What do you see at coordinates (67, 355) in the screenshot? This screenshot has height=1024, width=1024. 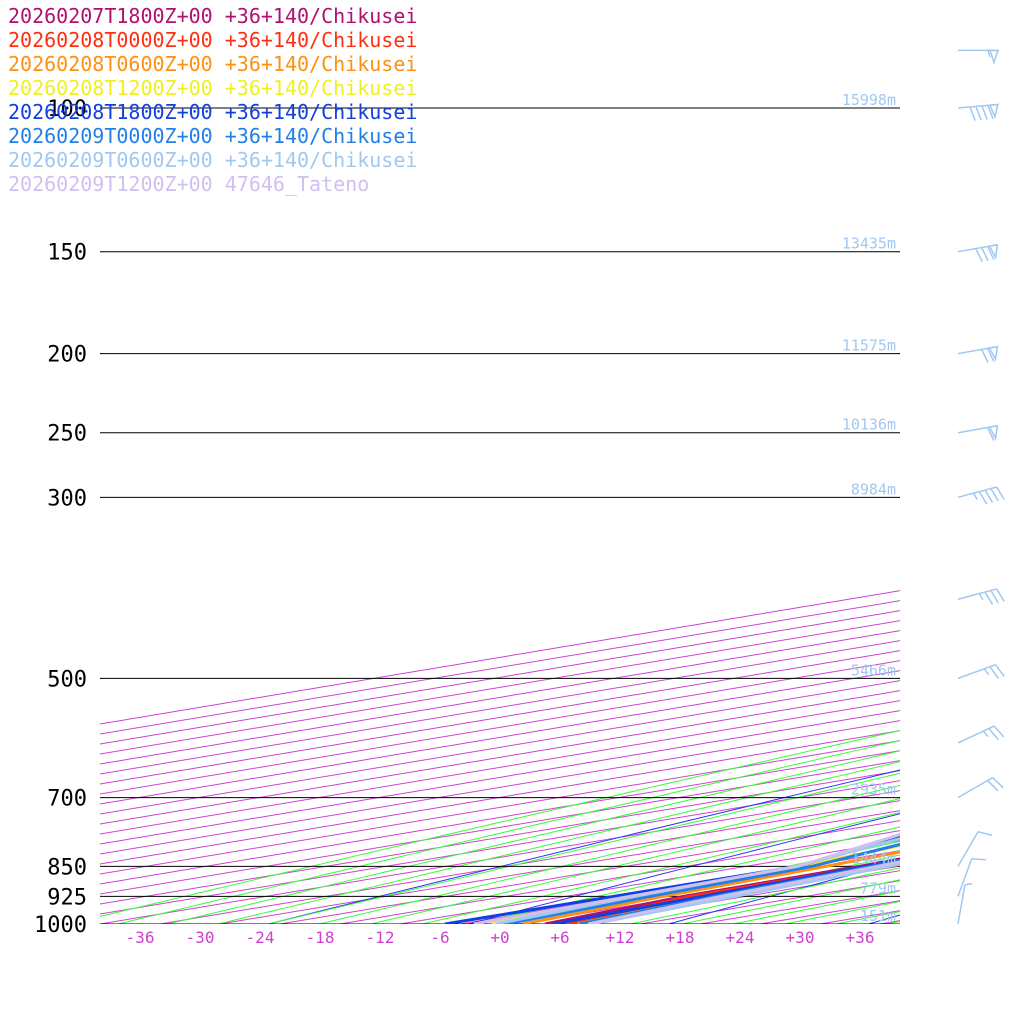 I see `pressure-label: 200` at bounding box center [67, 355].